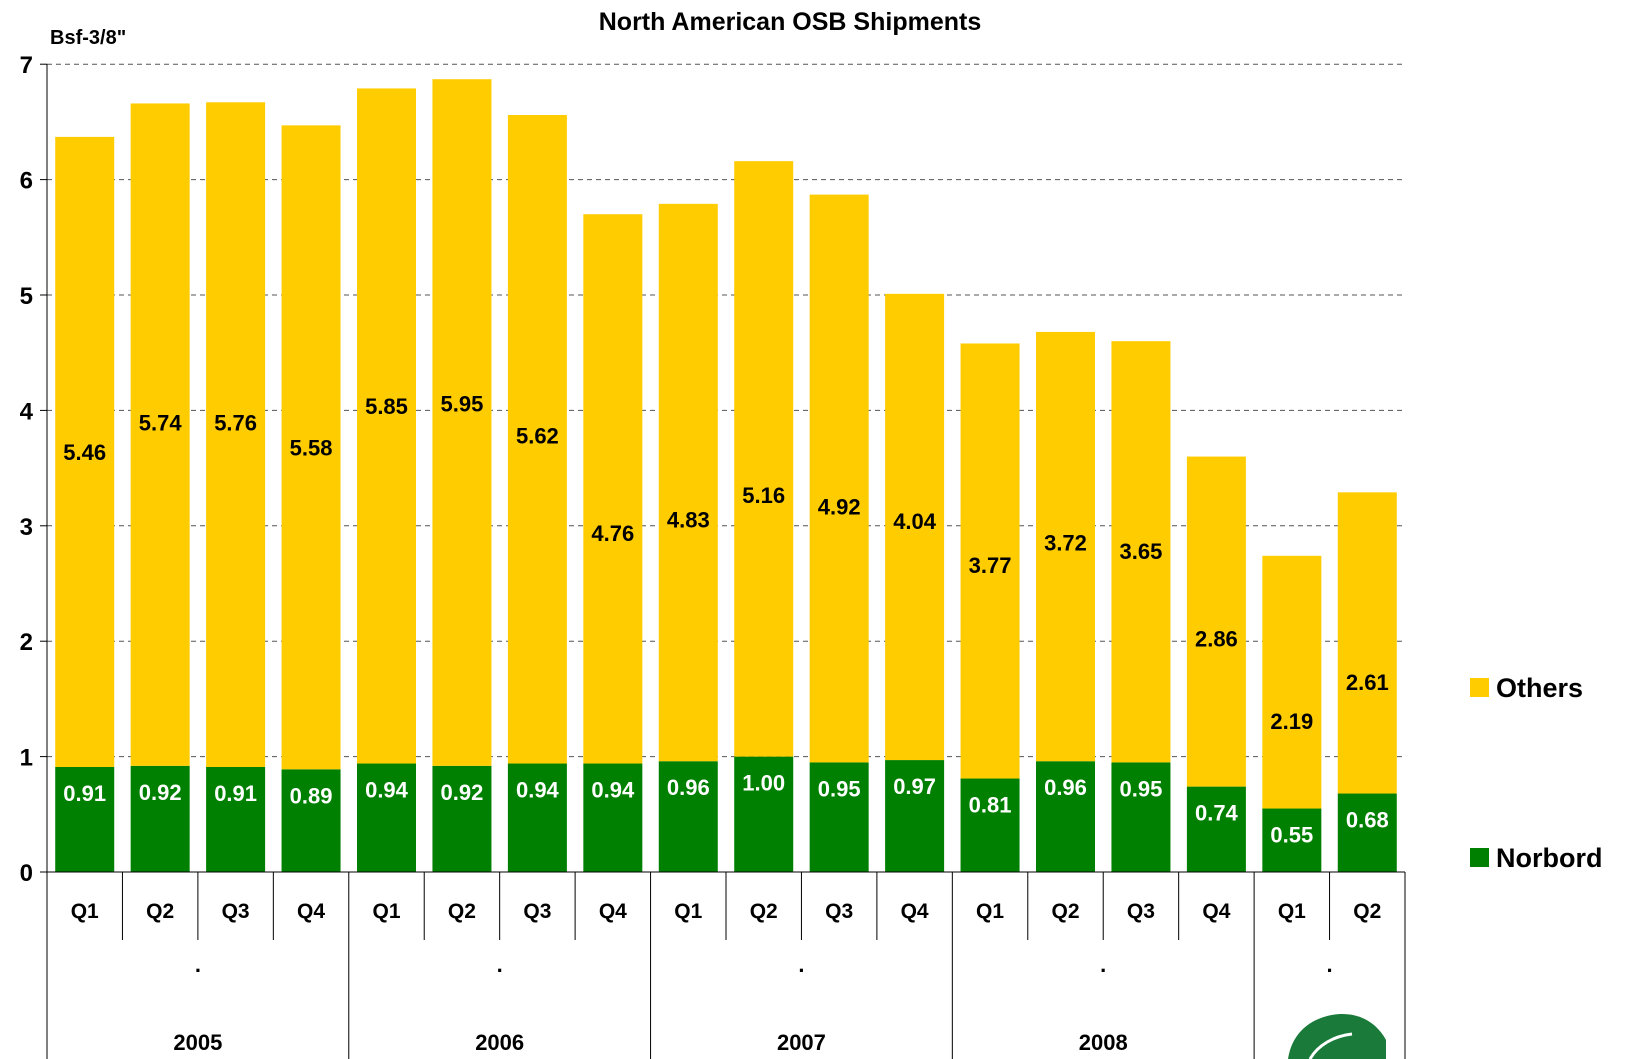 This screenshot has width=1627, height=1059. I want to click on bar-label-others: 5.62, so click(537, 435).